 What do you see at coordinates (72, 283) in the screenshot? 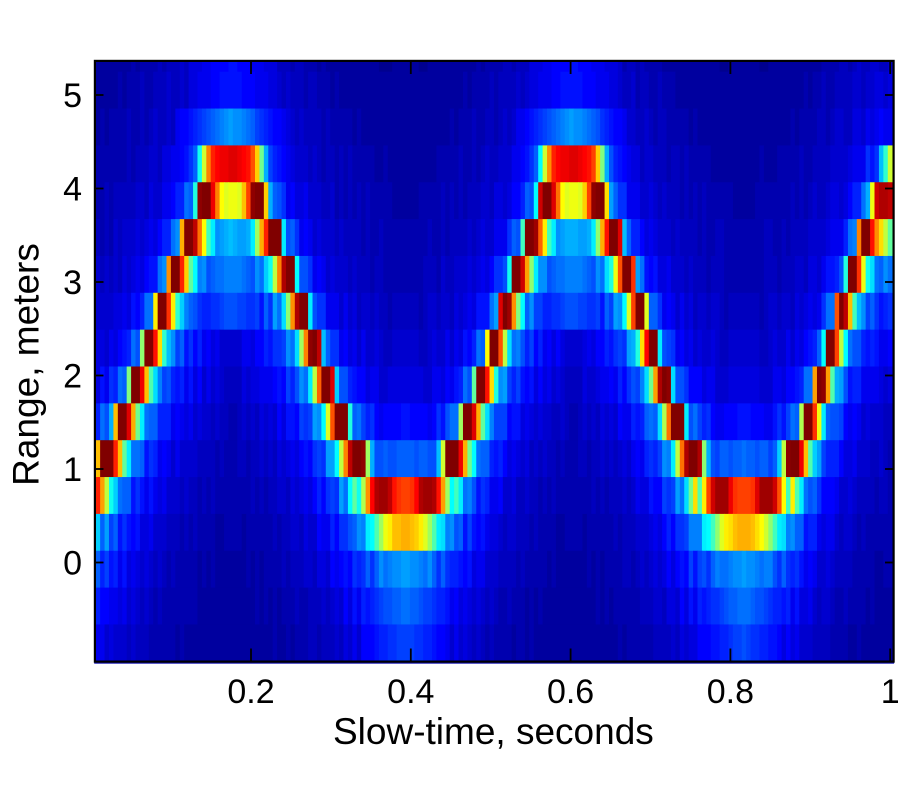
I see `svg-text: 3` at bounding box center [72, 283].